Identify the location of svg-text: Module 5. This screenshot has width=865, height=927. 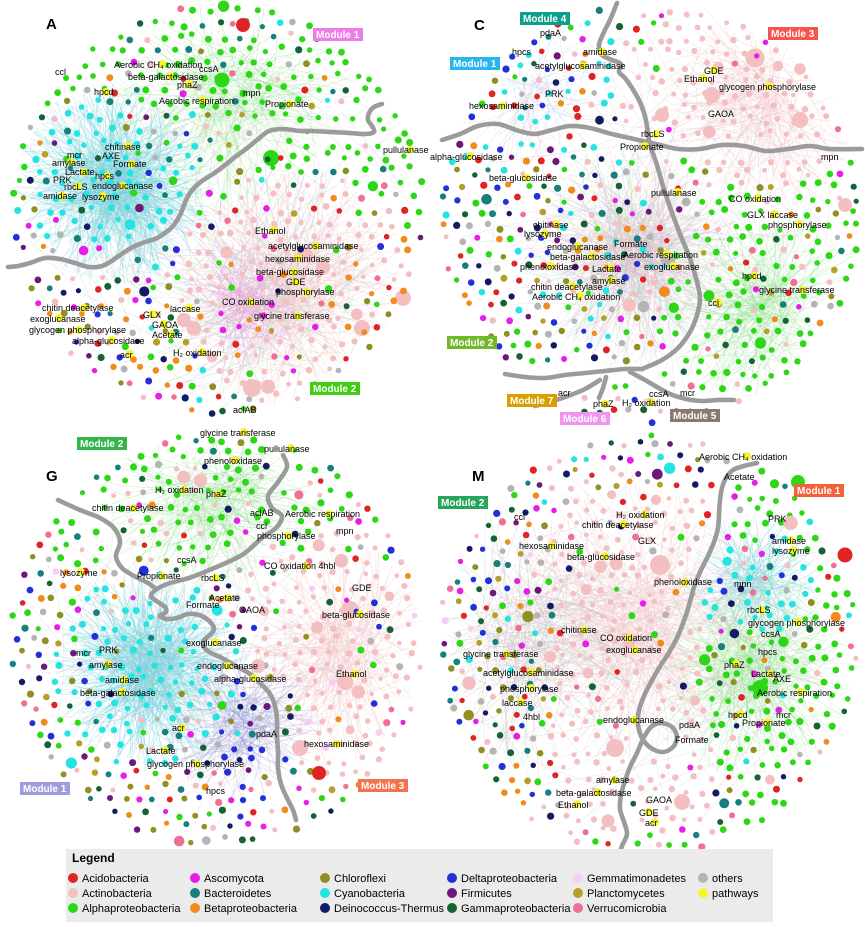
(695, 416).